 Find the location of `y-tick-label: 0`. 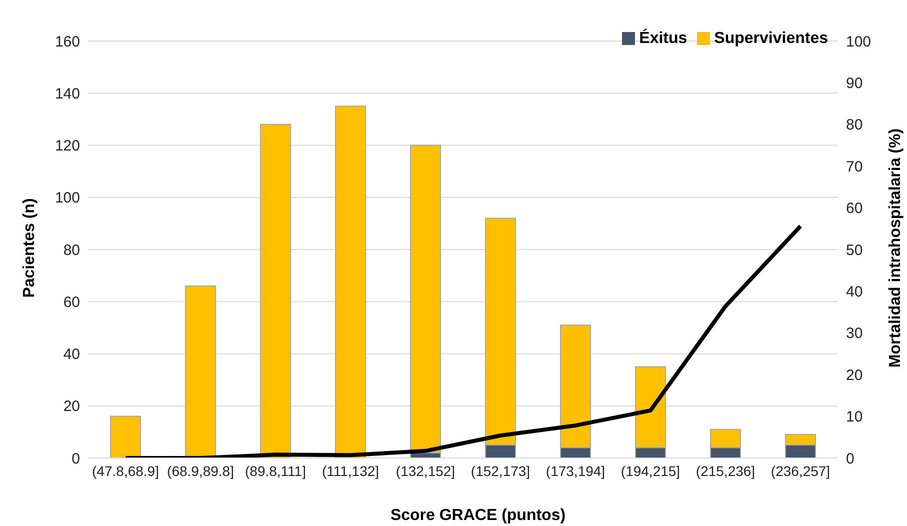

y-tick-label: 0 is located at coordinates (76, 459).